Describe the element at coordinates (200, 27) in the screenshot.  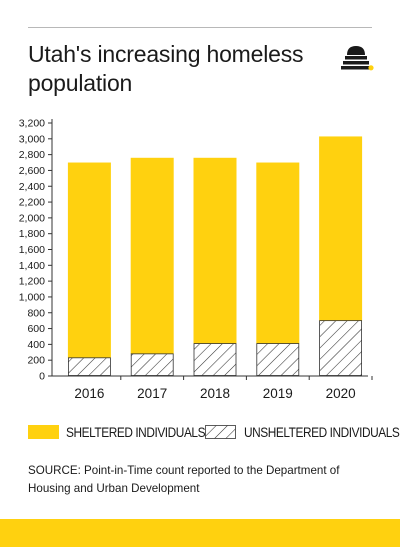
I see `top-divider` at that location.